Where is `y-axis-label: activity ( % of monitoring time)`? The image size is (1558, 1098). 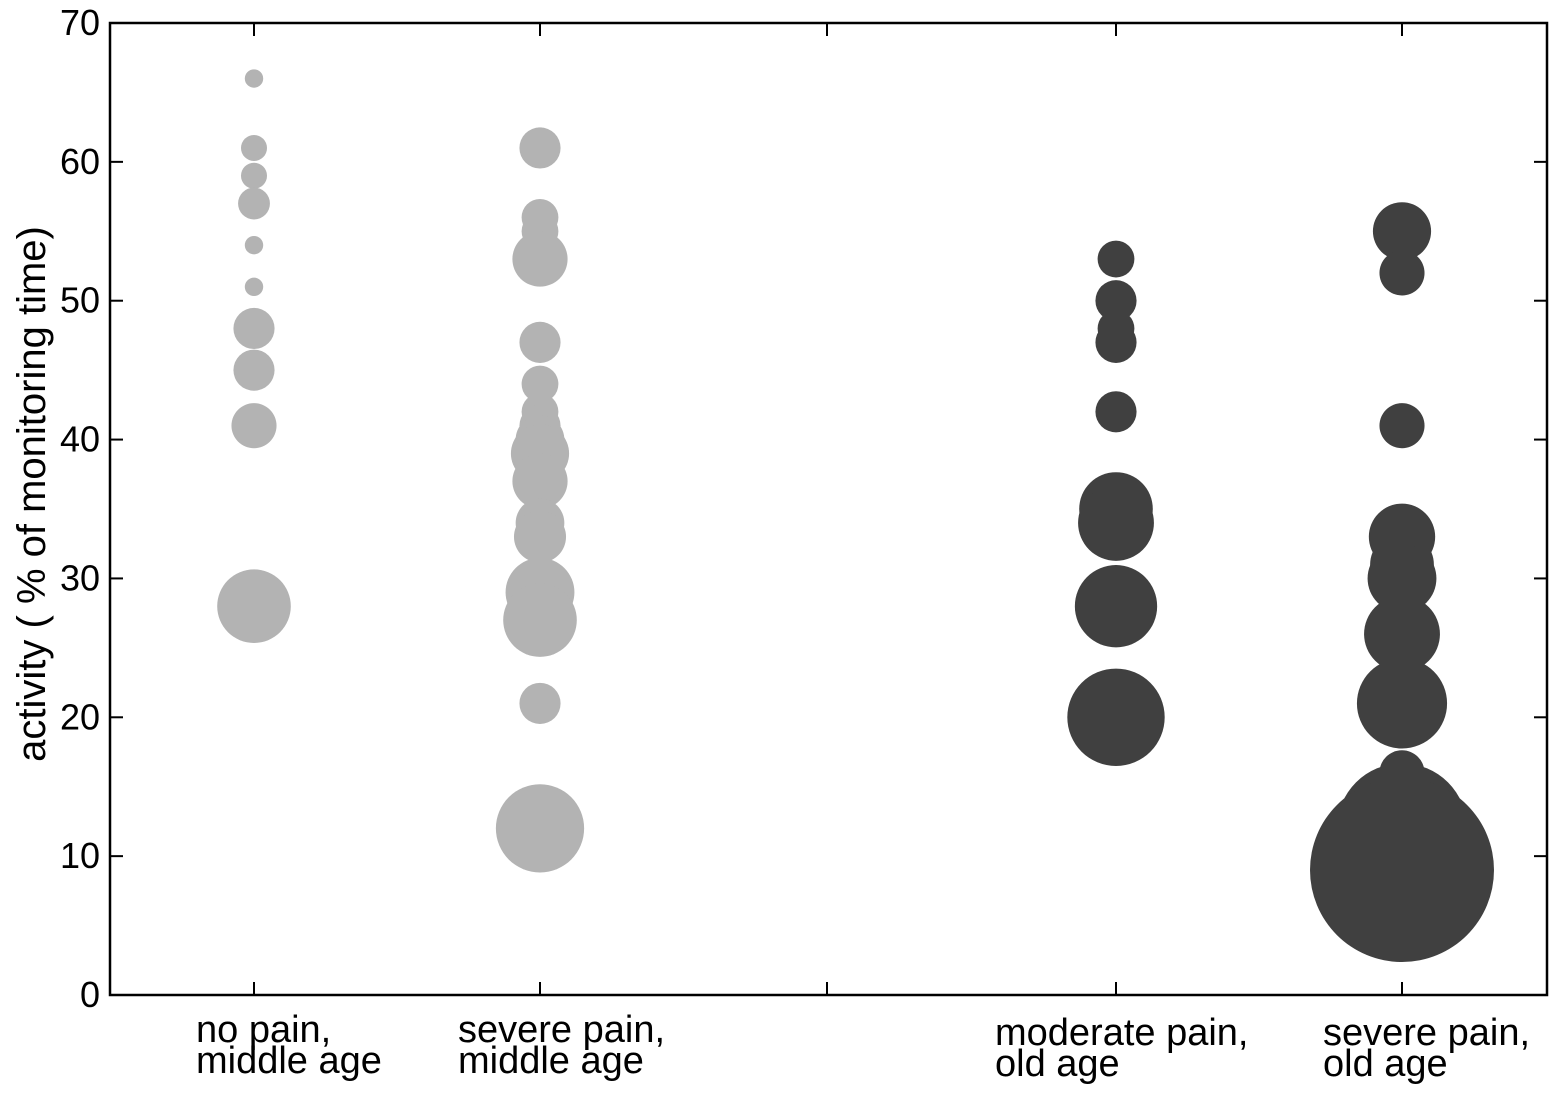
y-axis-label: activity ( % of monitoring time) is located at coordinates (32, 494).